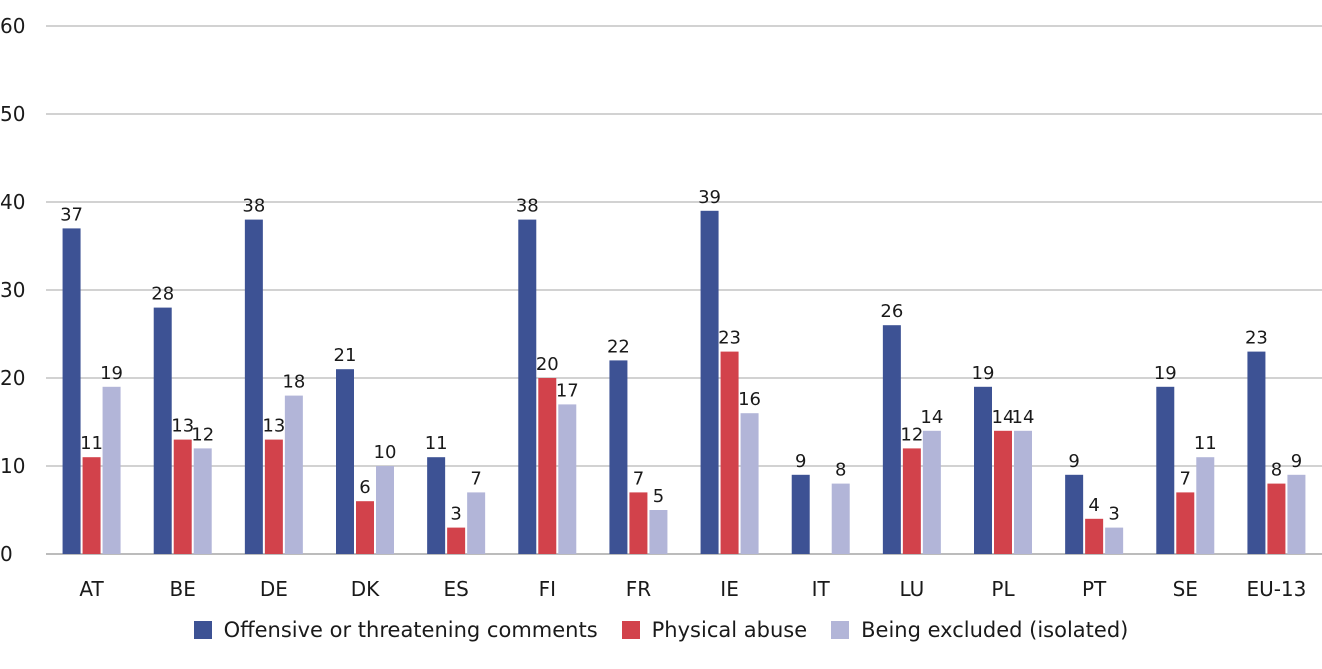 This screenshot has height=669, width=1322. I want to click on data-label-DK-3: 10, so click(385, 452).